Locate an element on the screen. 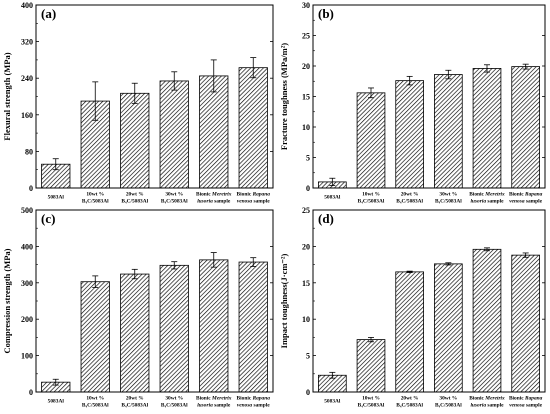 The height and width of the screenshot is (414, 550). category-label-d-1-1: B₄C/5083Al is located at coordinates (371, 406).